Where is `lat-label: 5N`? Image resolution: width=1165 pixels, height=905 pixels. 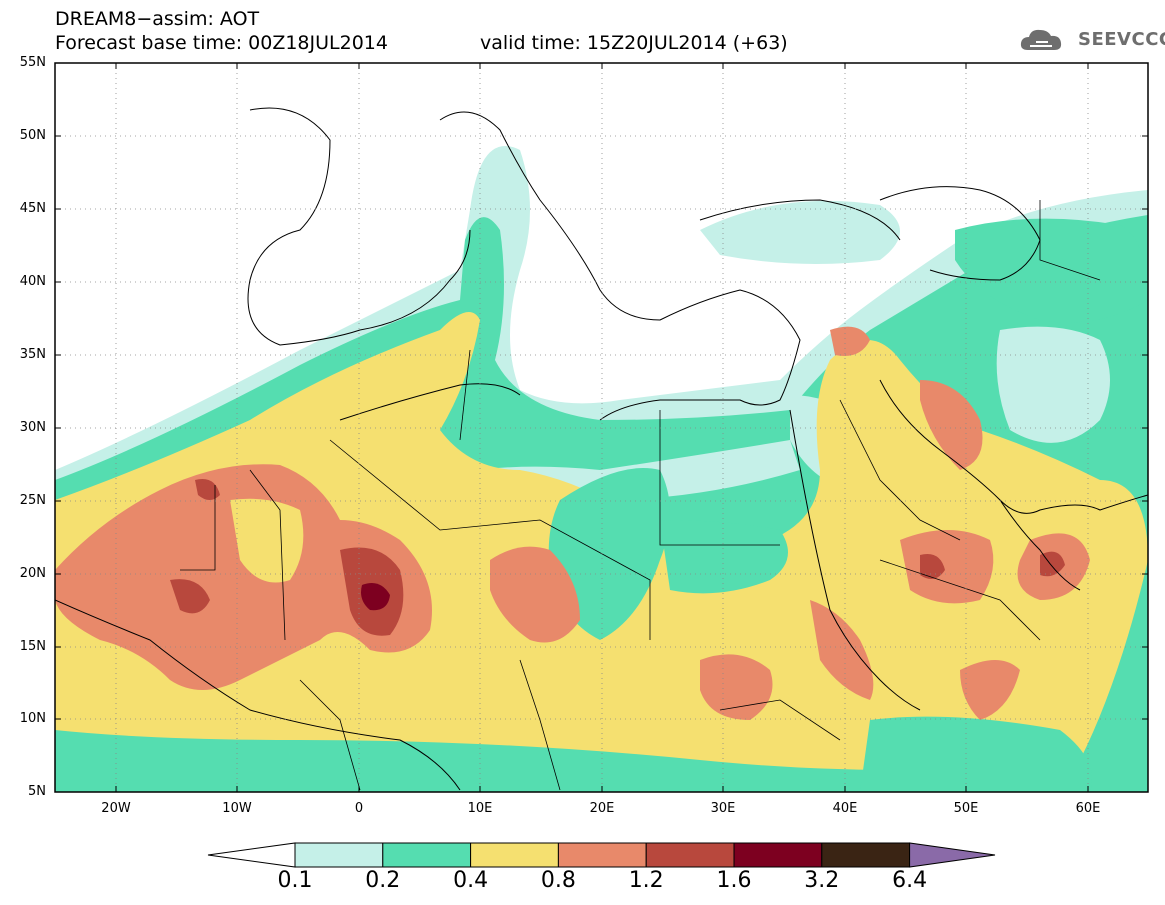 lat-label: 5N is located at coordinates (37, 791).